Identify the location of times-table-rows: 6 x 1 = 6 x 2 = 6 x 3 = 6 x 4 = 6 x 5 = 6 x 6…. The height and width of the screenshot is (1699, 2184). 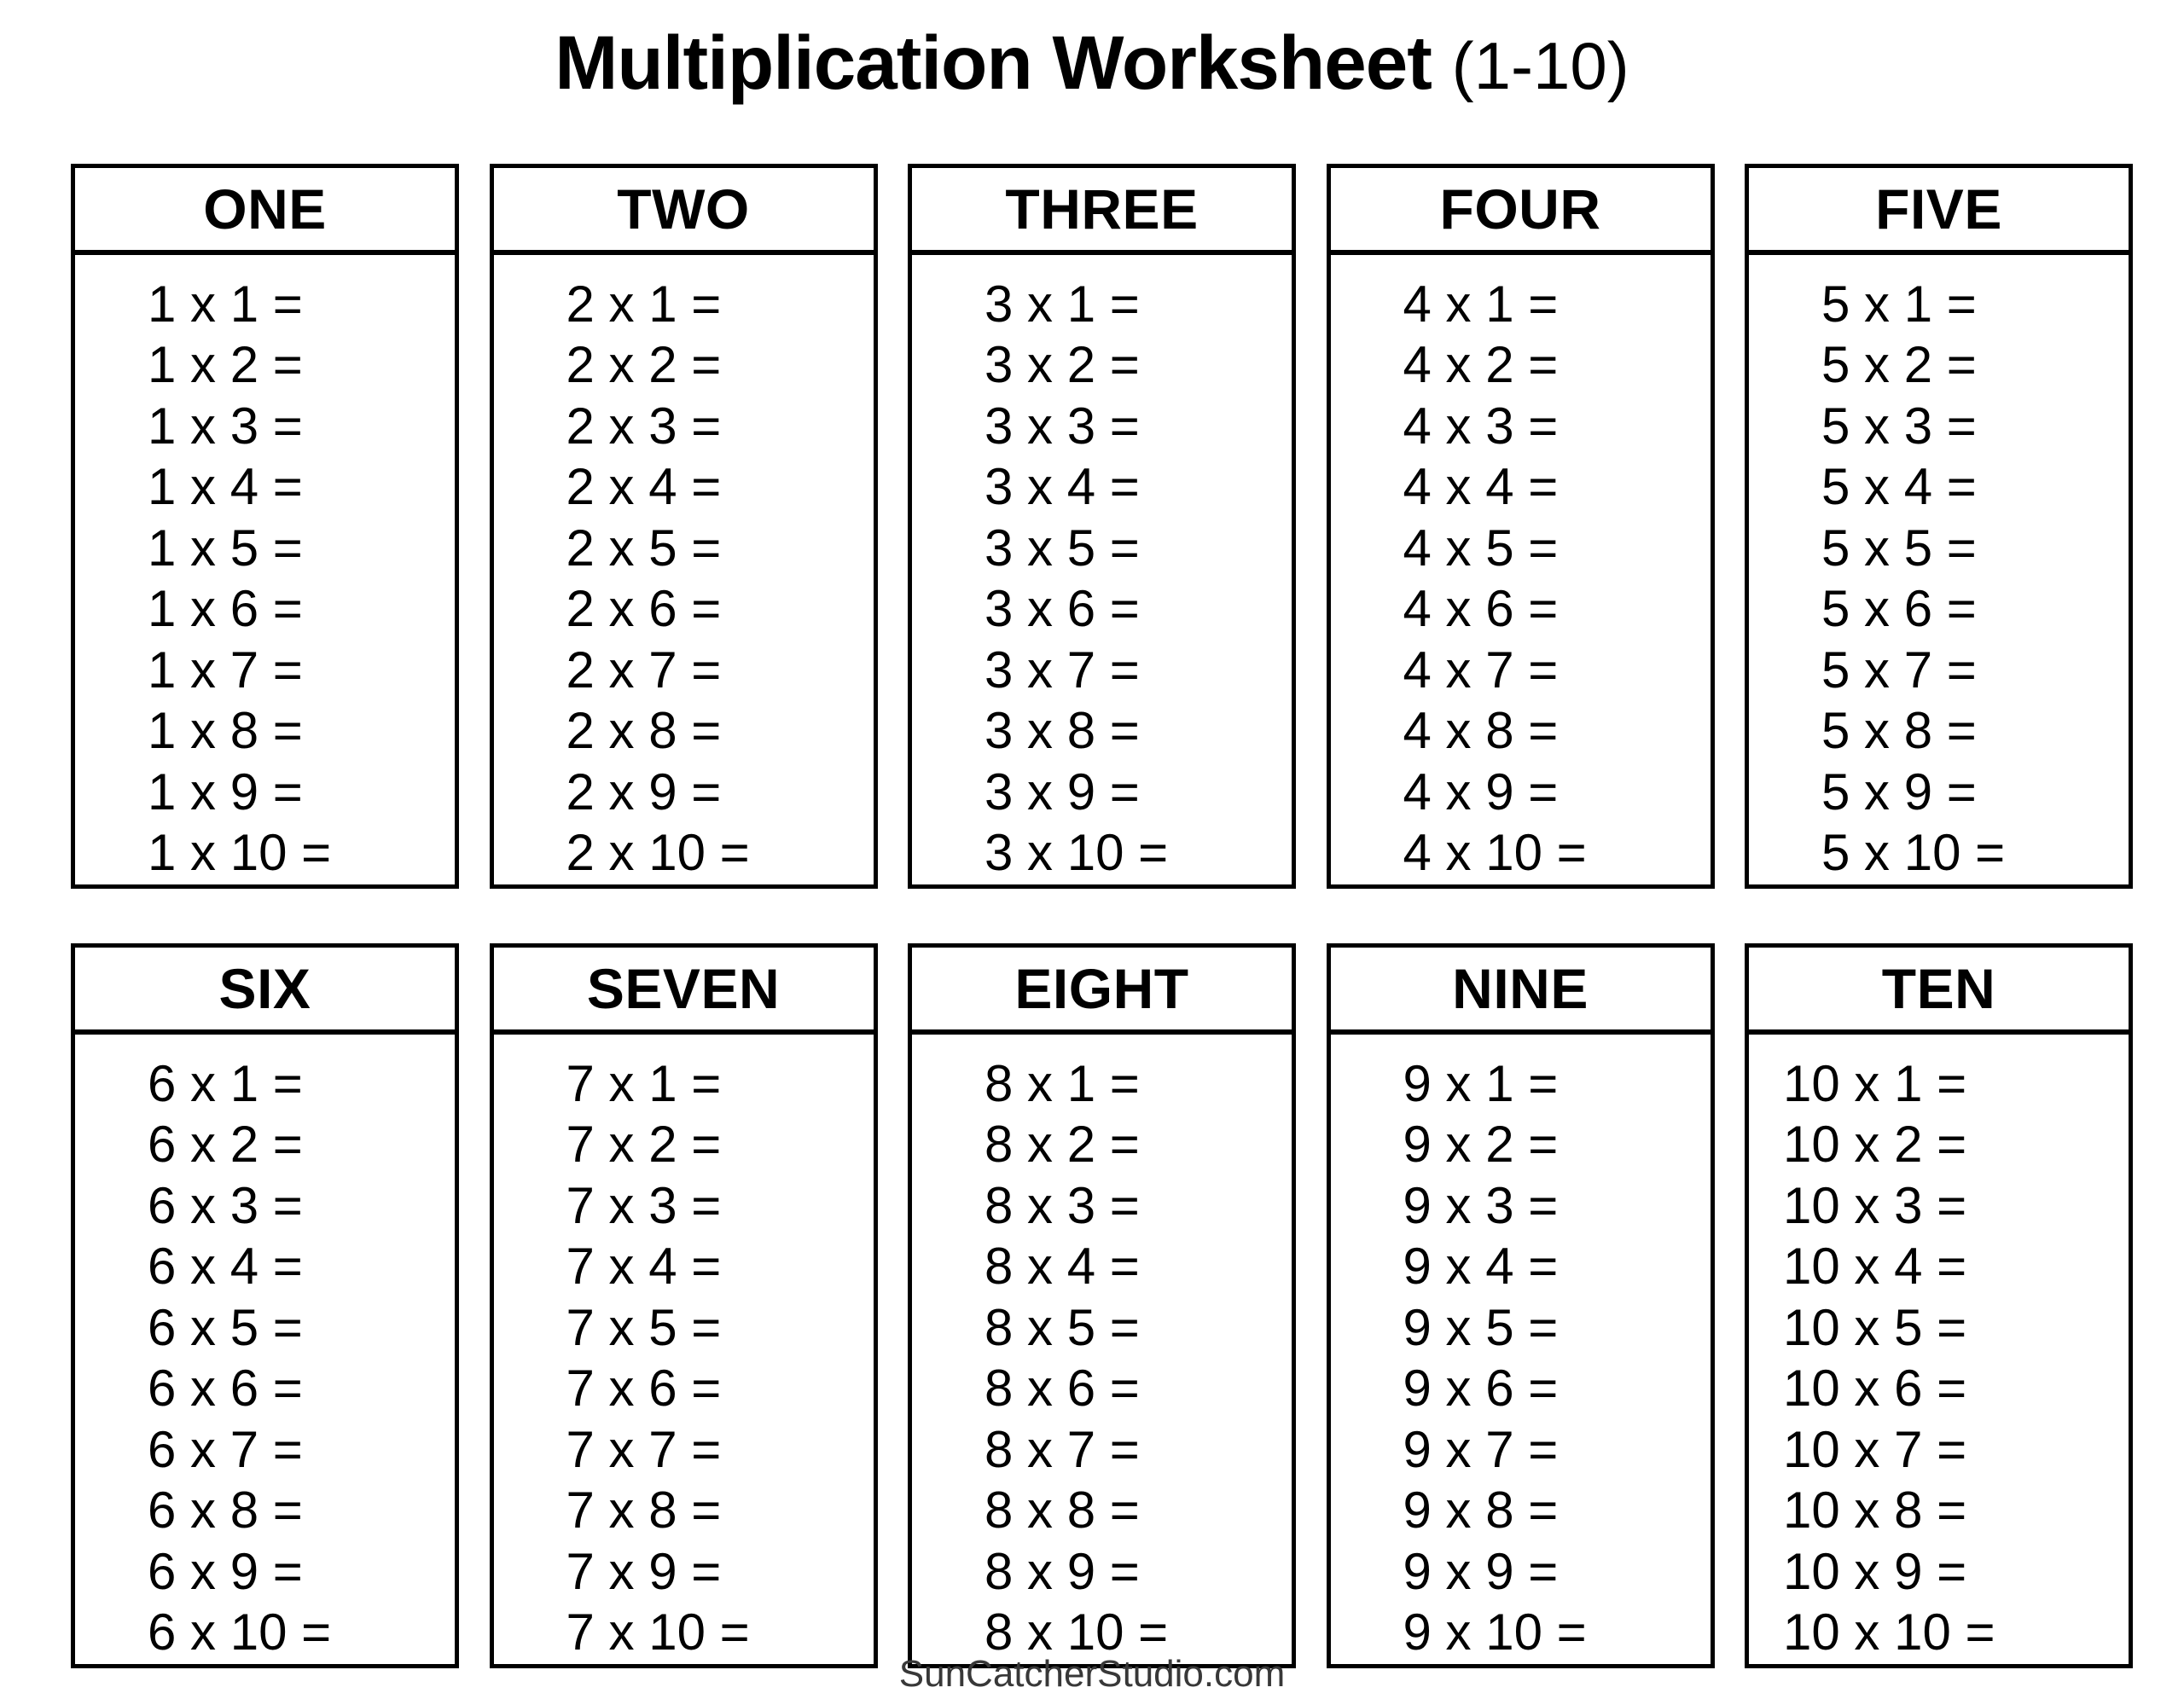
(265, 1349).